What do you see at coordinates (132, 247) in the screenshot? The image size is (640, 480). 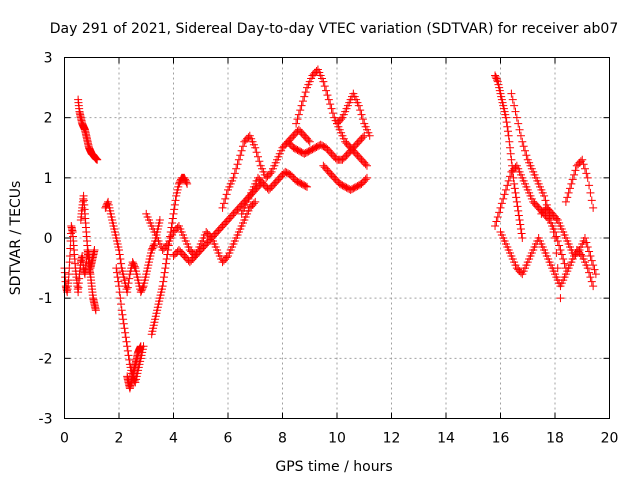 I see `series-pass-d` at bounding box center [132, 247].